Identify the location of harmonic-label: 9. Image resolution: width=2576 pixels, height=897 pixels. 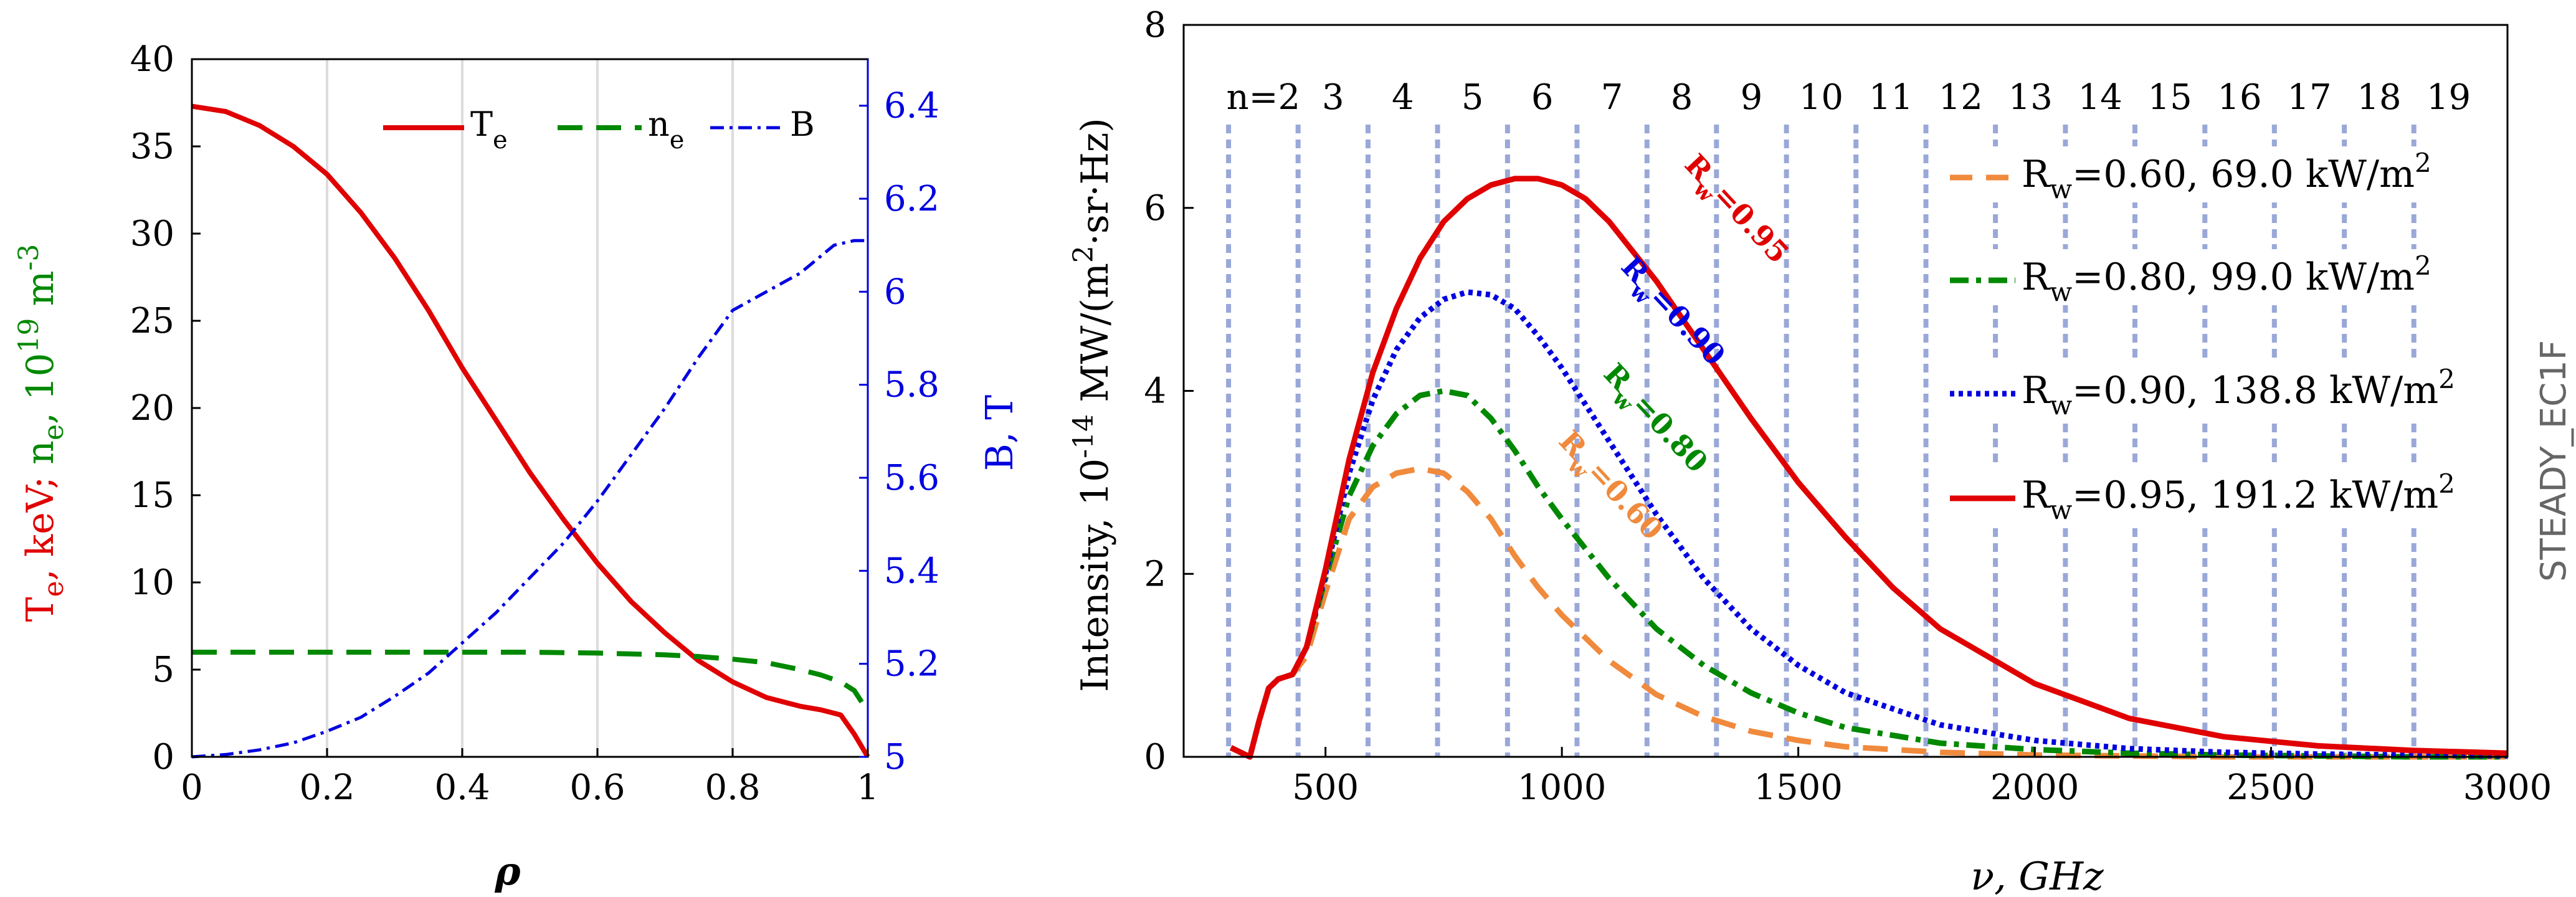
(1752, 97).